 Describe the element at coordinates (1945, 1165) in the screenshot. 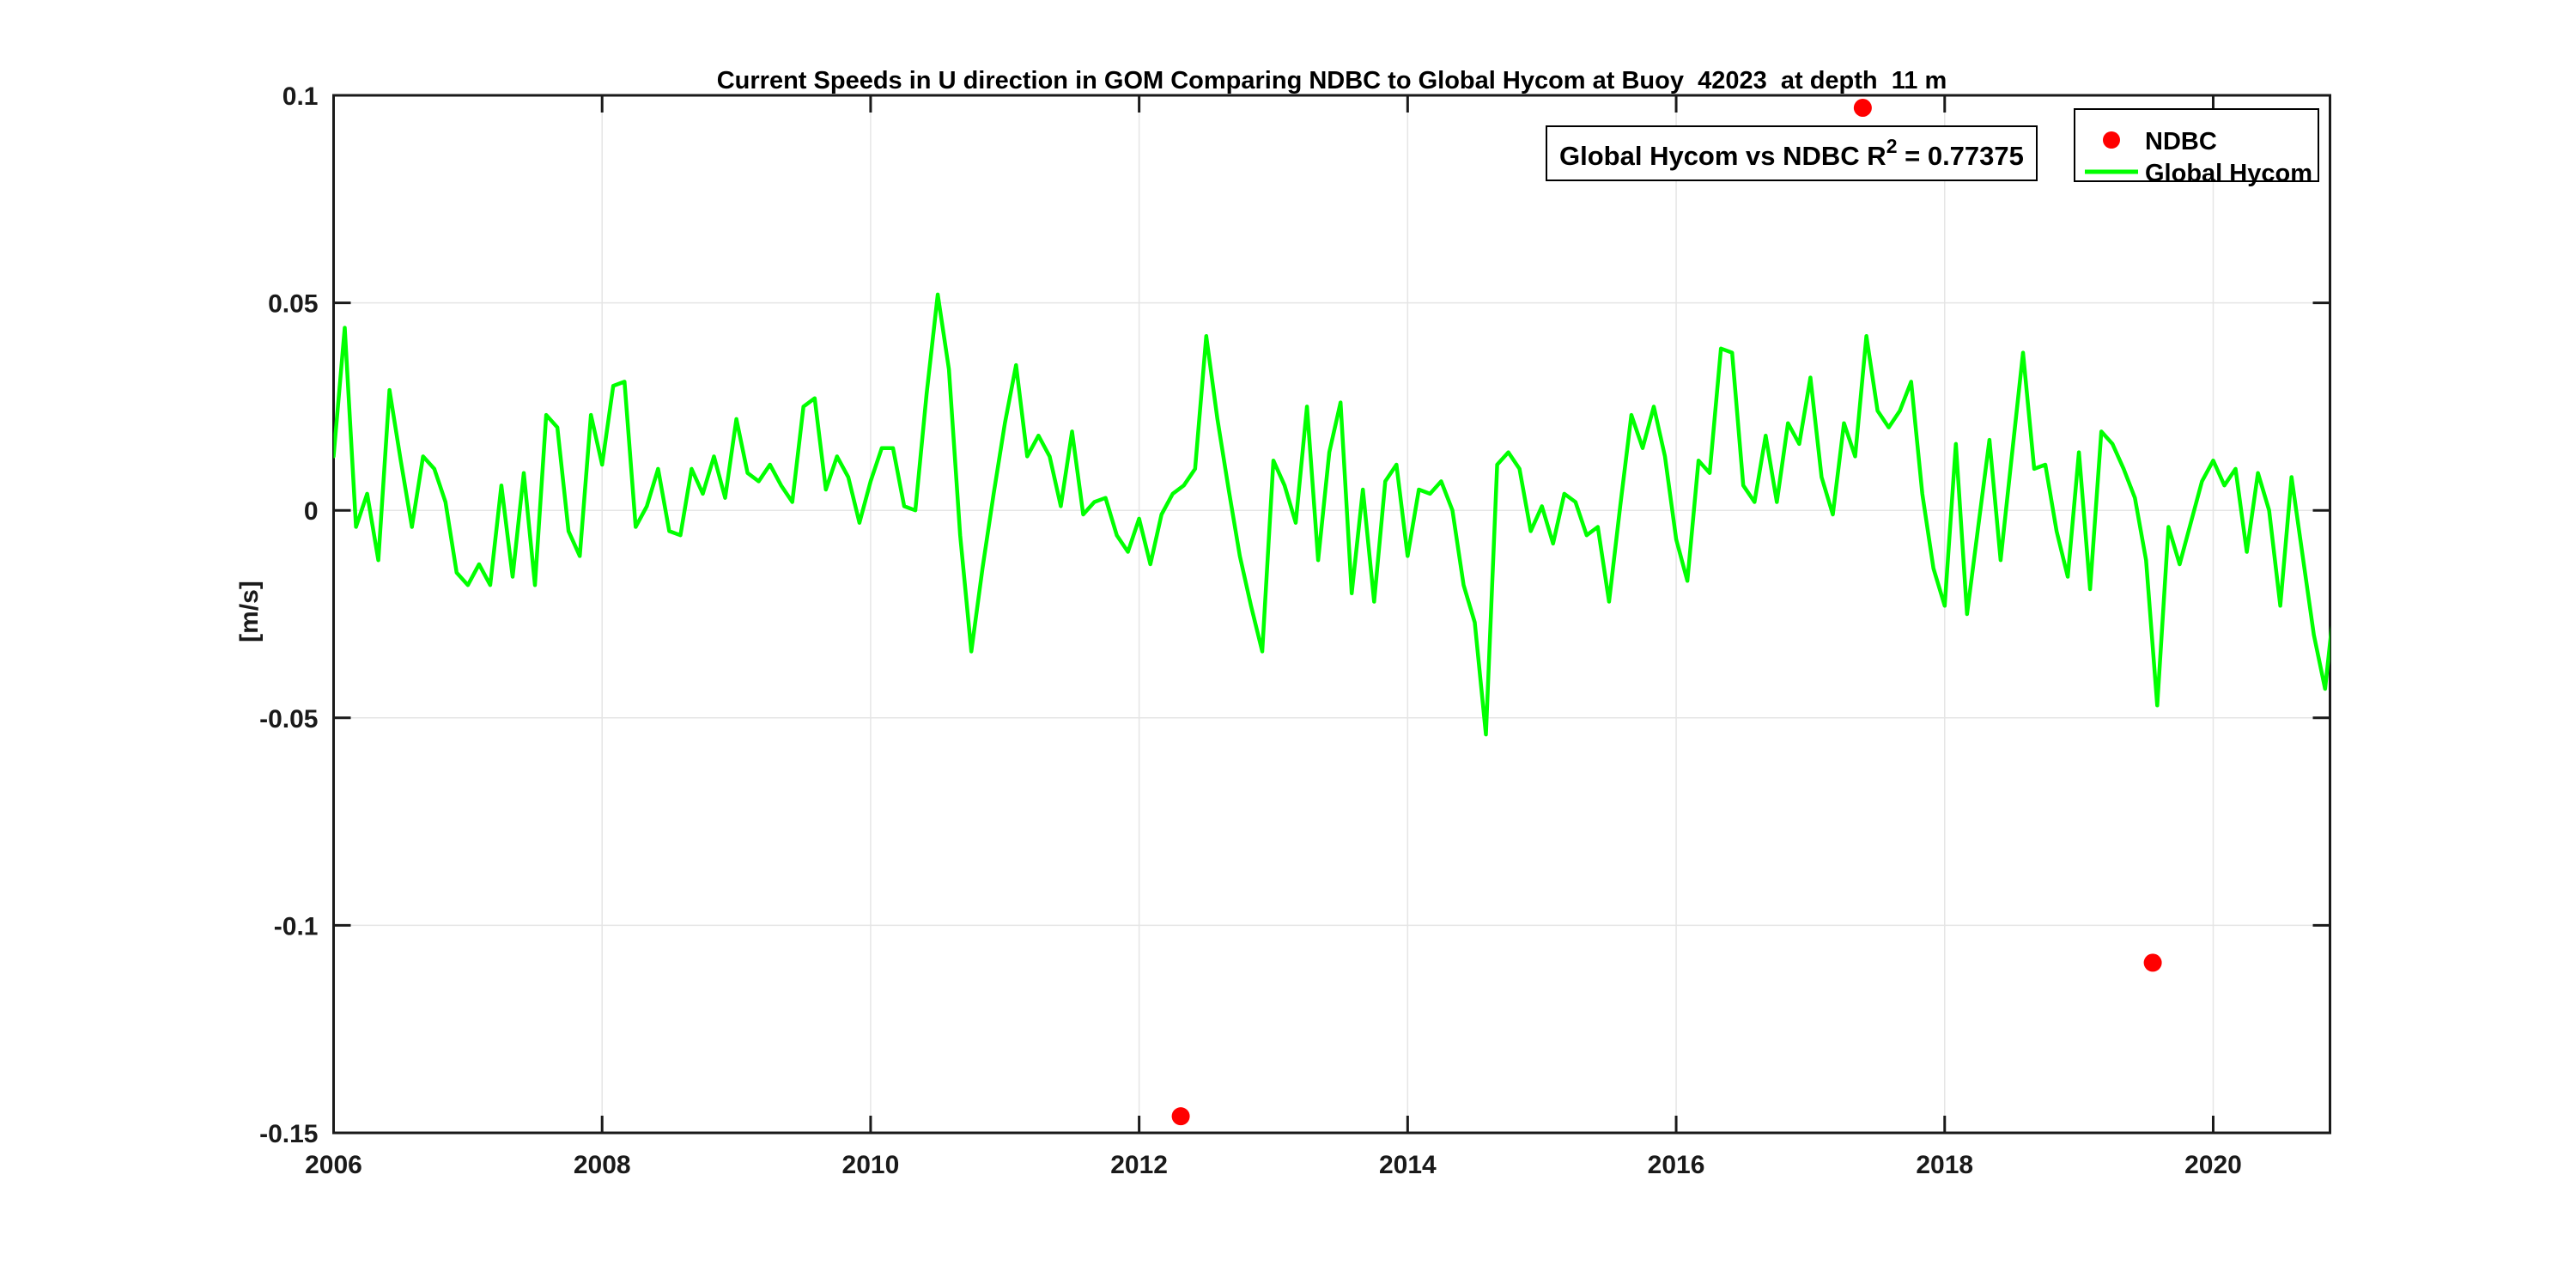

I see `x-tick-label: 2018` at that location.